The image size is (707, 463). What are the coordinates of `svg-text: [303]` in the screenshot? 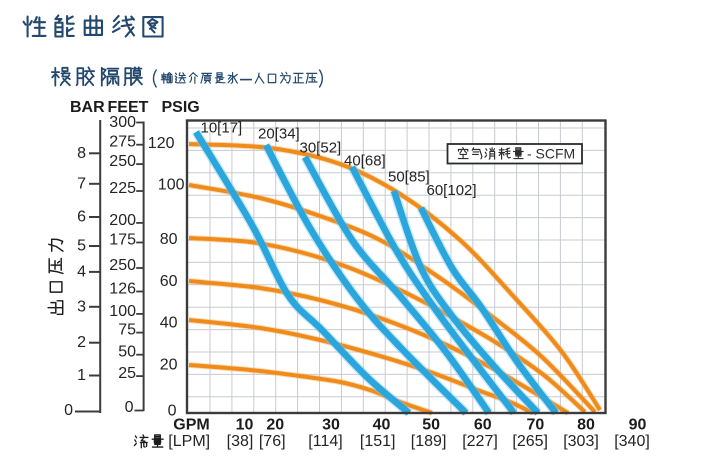 It's located at (581, 441).